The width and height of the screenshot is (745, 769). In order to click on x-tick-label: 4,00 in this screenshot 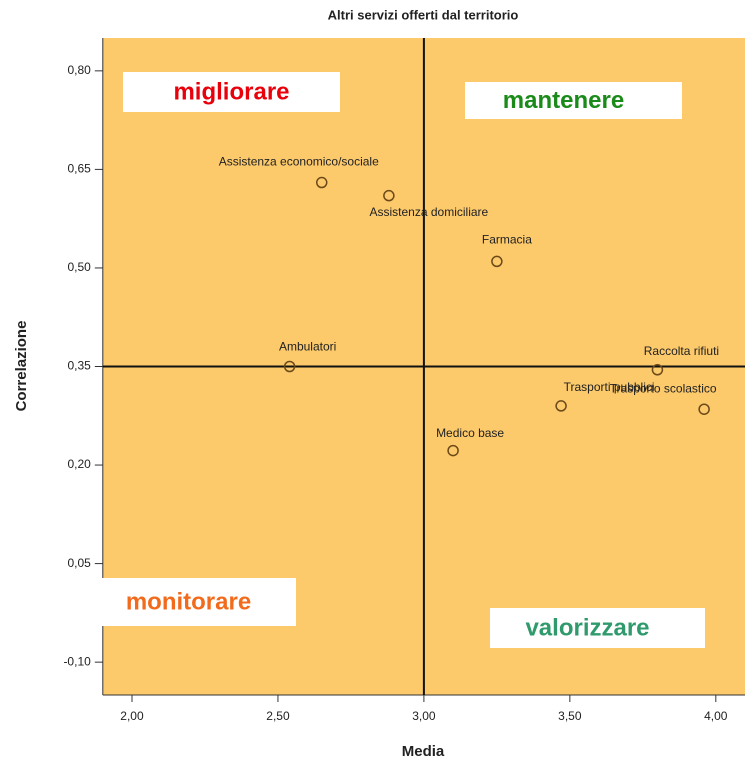, I will do `click(716, 716)`.